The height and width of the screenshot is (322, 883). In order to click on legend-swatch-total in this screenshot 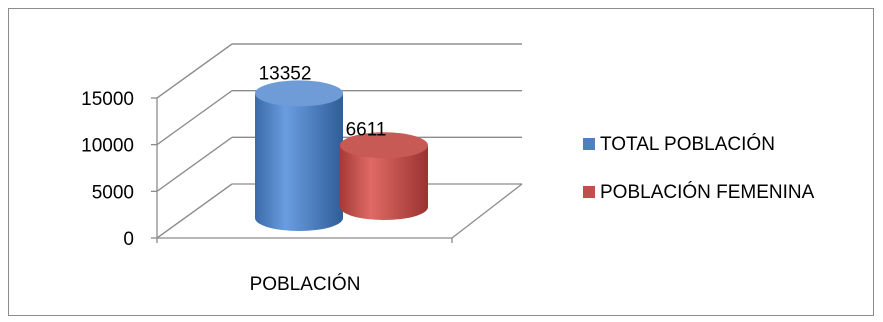, I will do `click(589, 144)`.